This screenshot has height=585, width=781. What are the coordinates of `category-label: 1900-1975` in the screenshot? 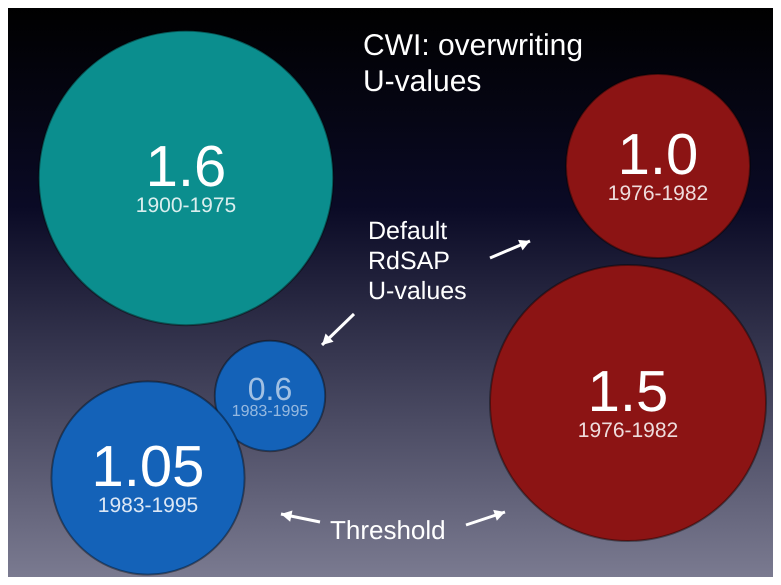 It's located at (186, 205).